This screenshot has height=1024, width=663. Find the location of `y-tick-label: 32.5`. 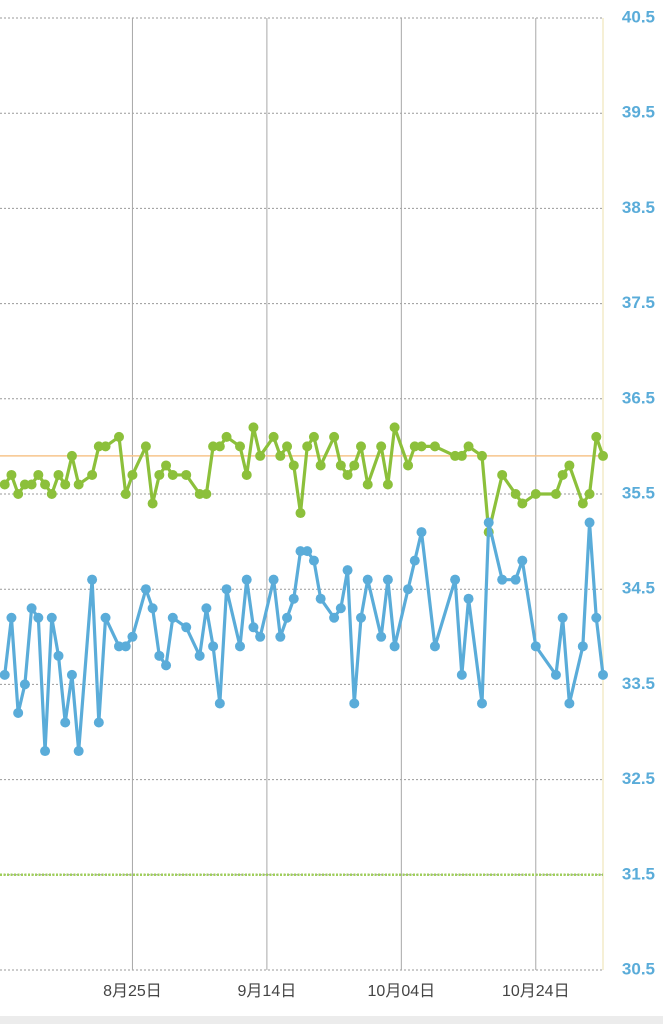

y-tick-label: 32.5 is located at coordinates (638, 778).